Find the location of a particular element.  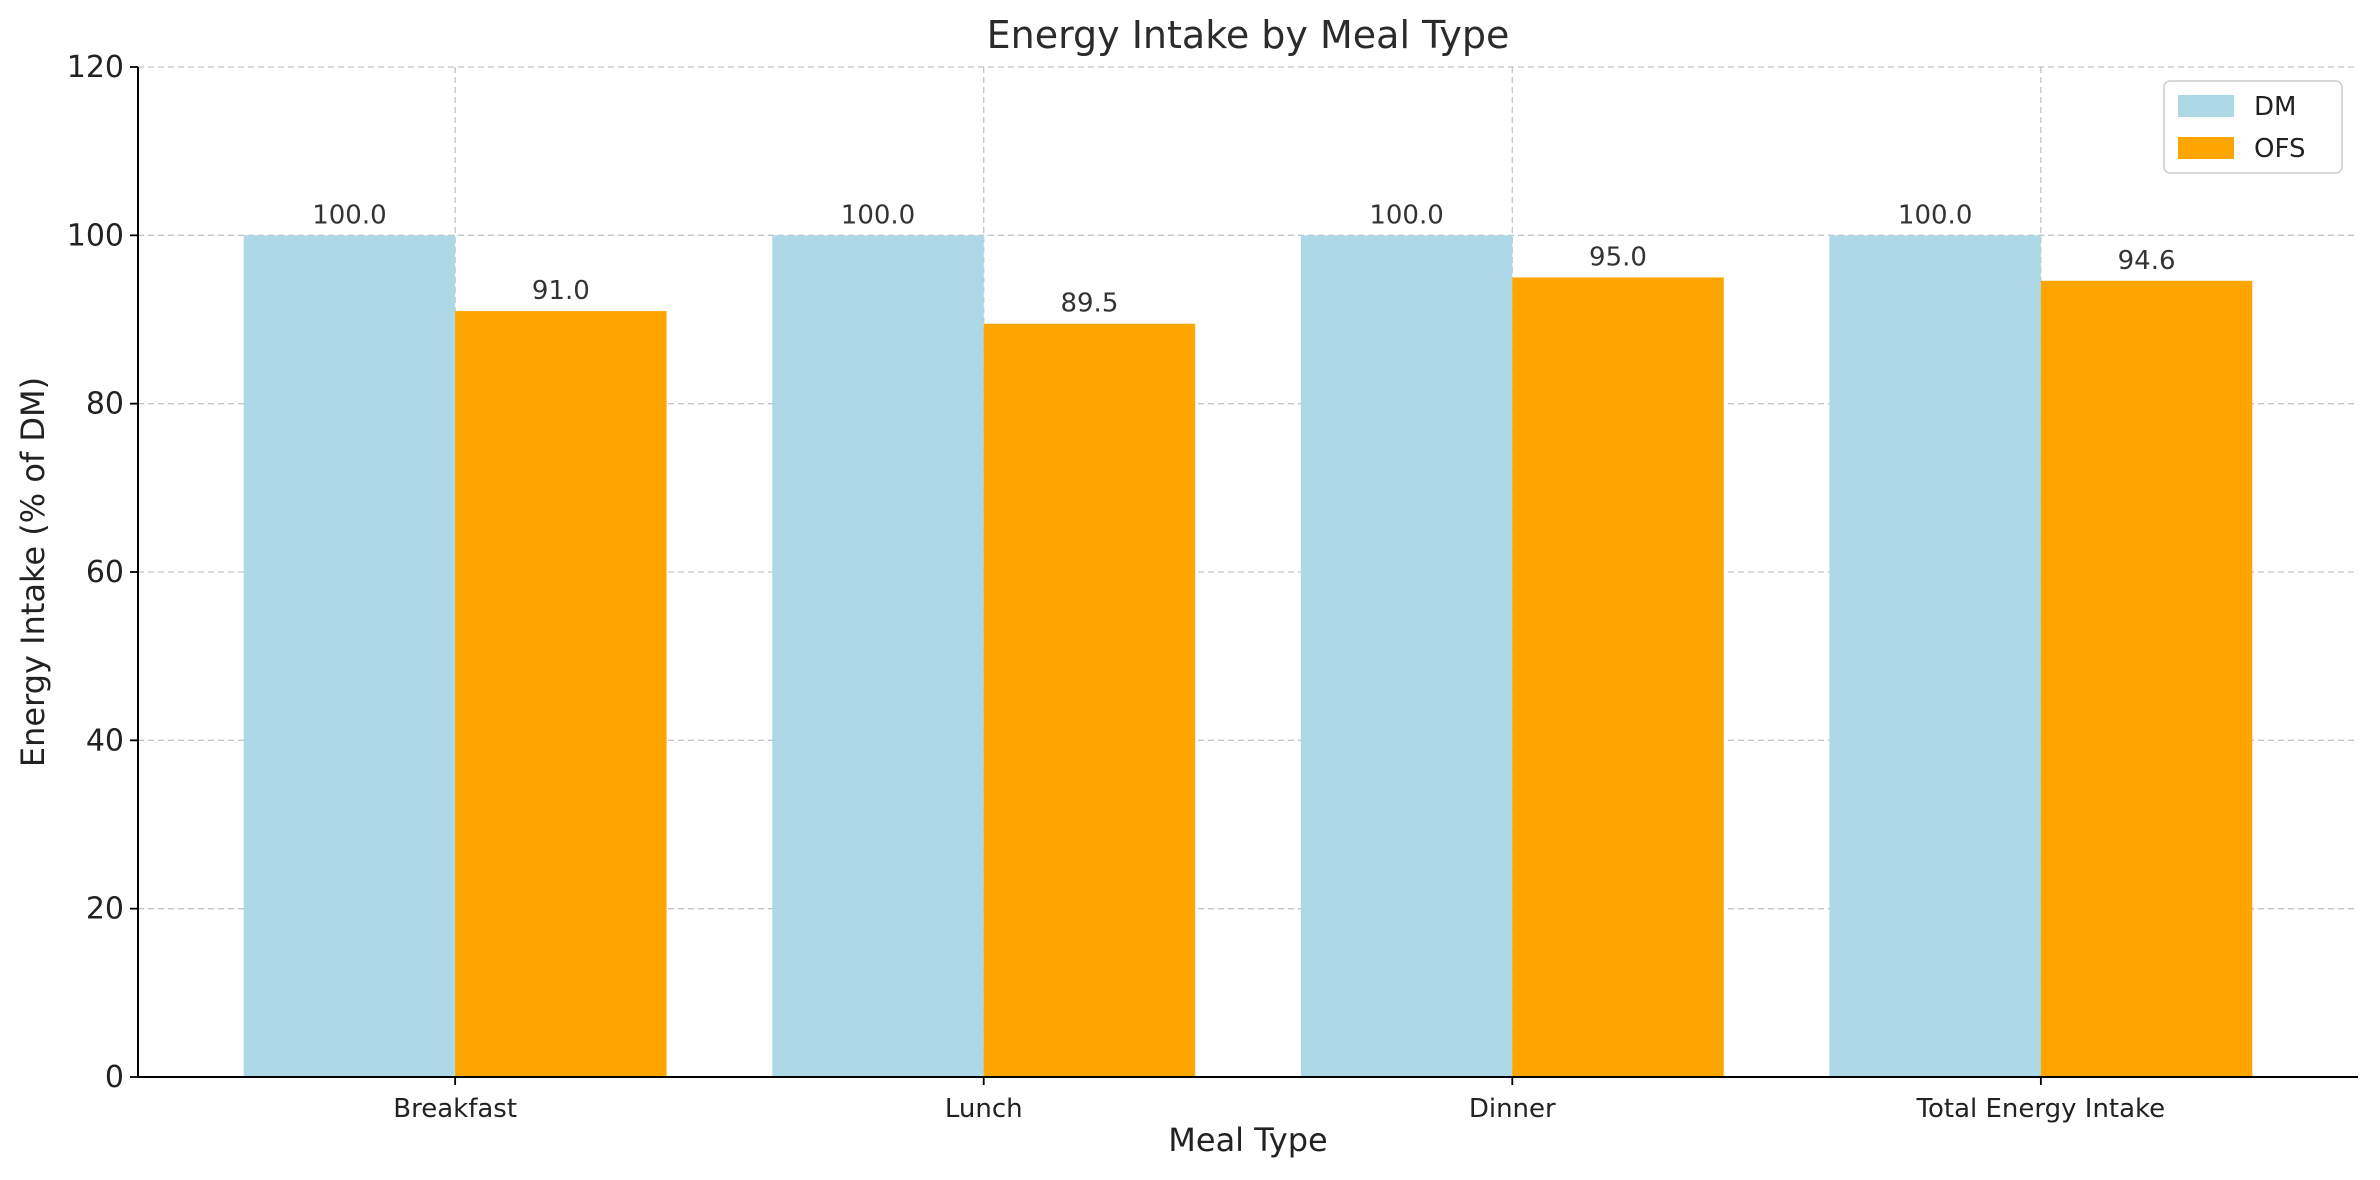

legend-frame is located at coordinates (2253, 127).